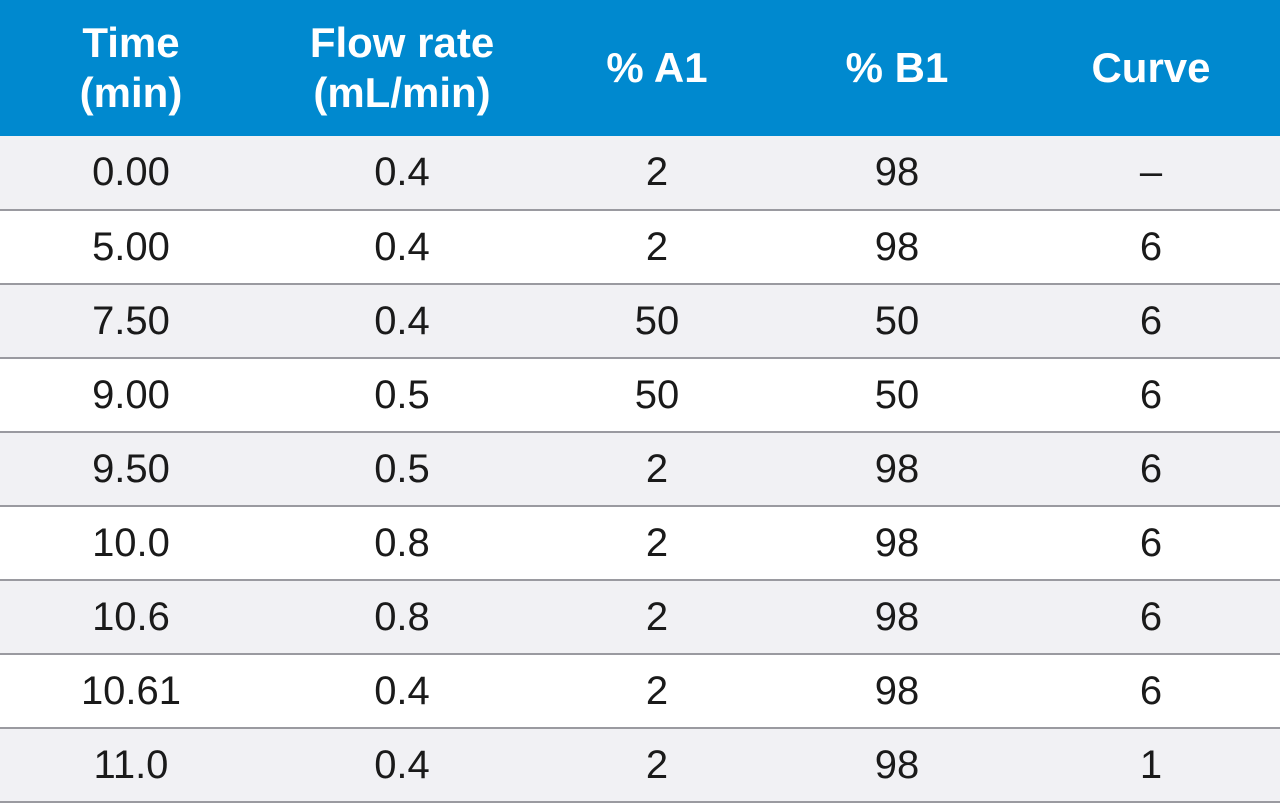  I want to click on cell-time: 9.00, so click(131, 395).